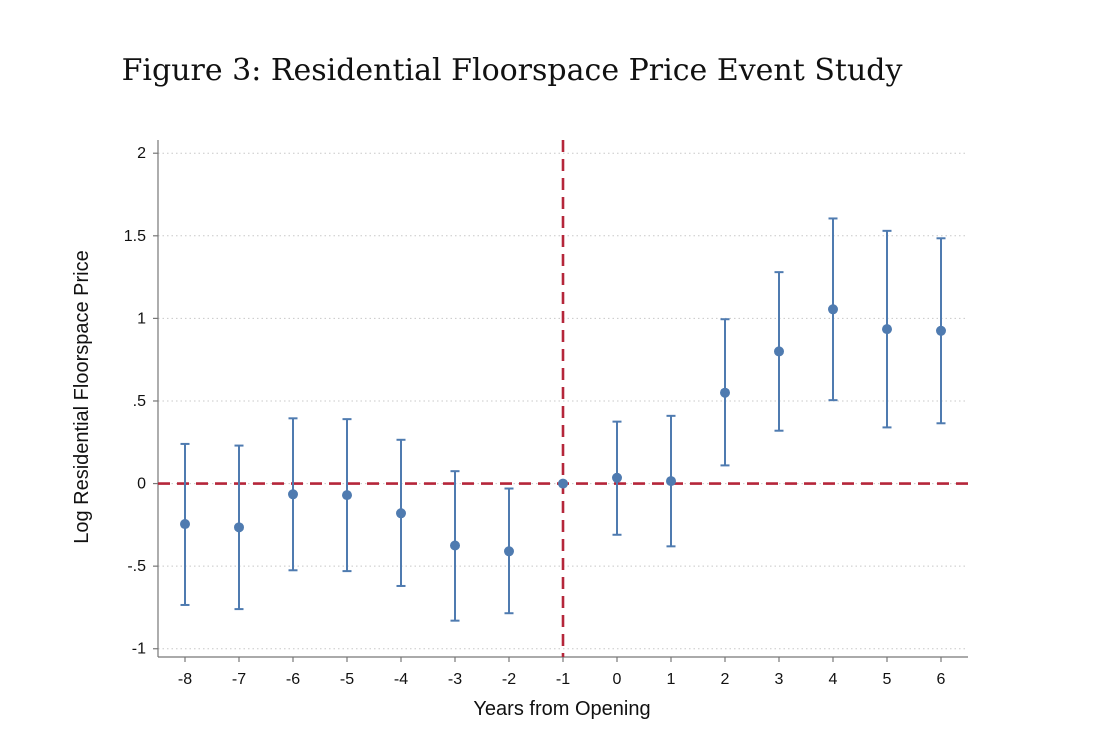  Describe the element at coordinates (779, 679) in the screenshot. I see `x-tick-label: 3` at that location.